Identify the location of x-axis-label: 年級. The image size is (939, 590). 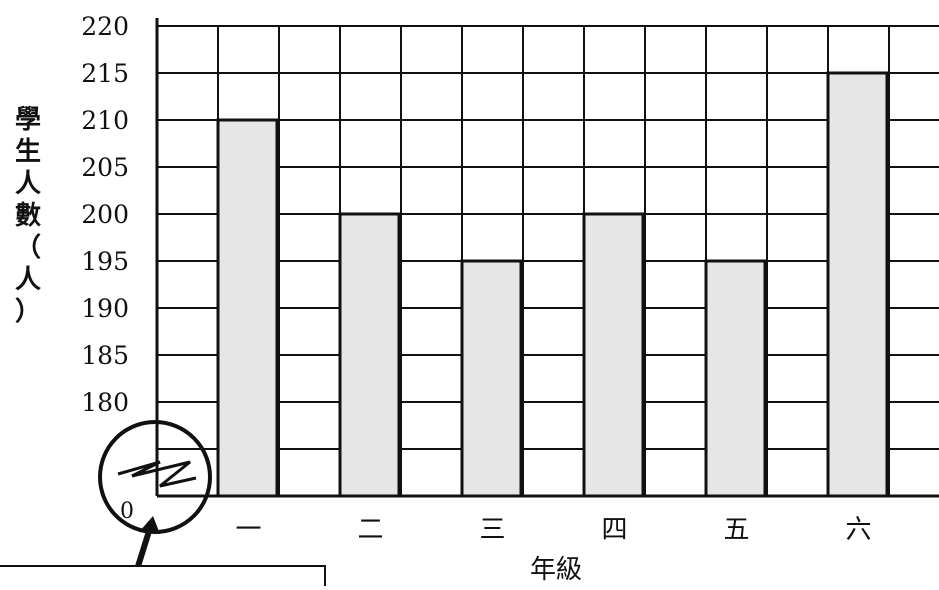
(556, 570).